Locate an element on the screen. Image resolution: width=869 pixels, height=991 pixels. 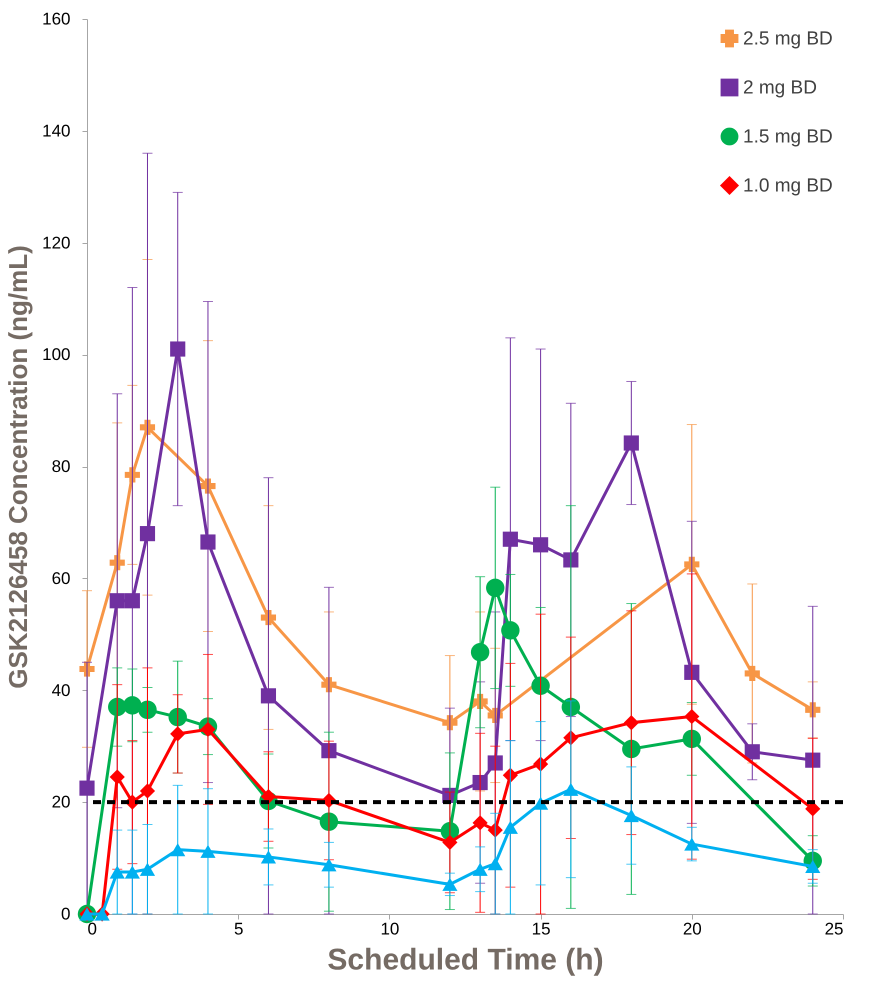
y-tick-label: 60 is located at coordinates (61, 578).